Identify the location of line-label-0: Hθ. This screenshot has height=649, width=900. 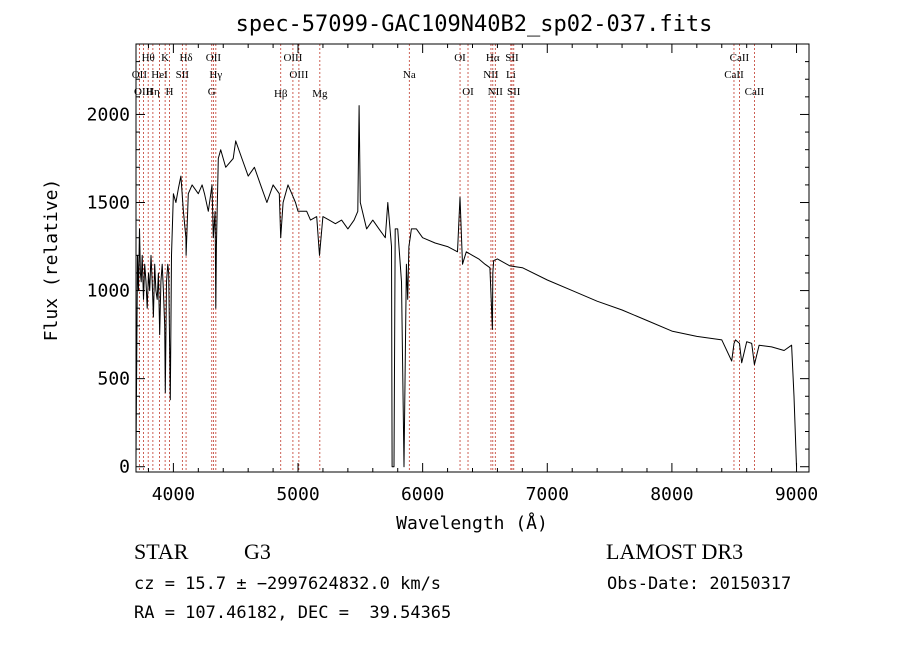
(148, 58).